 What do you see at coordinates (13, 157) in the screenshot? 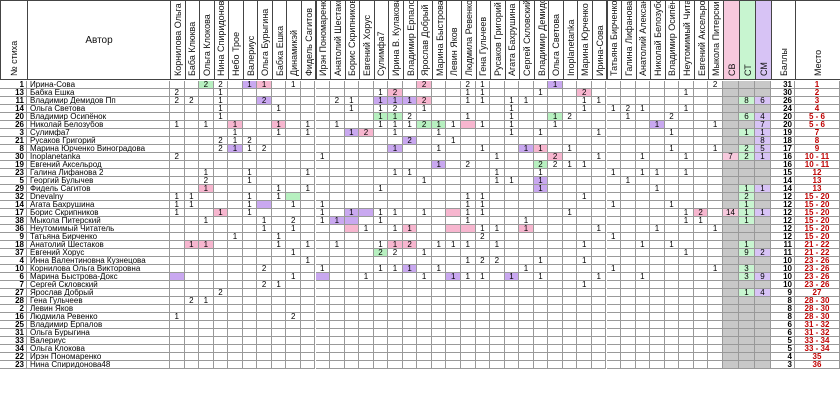
I see `poem-number: 30` at bounding box center [13, 157].